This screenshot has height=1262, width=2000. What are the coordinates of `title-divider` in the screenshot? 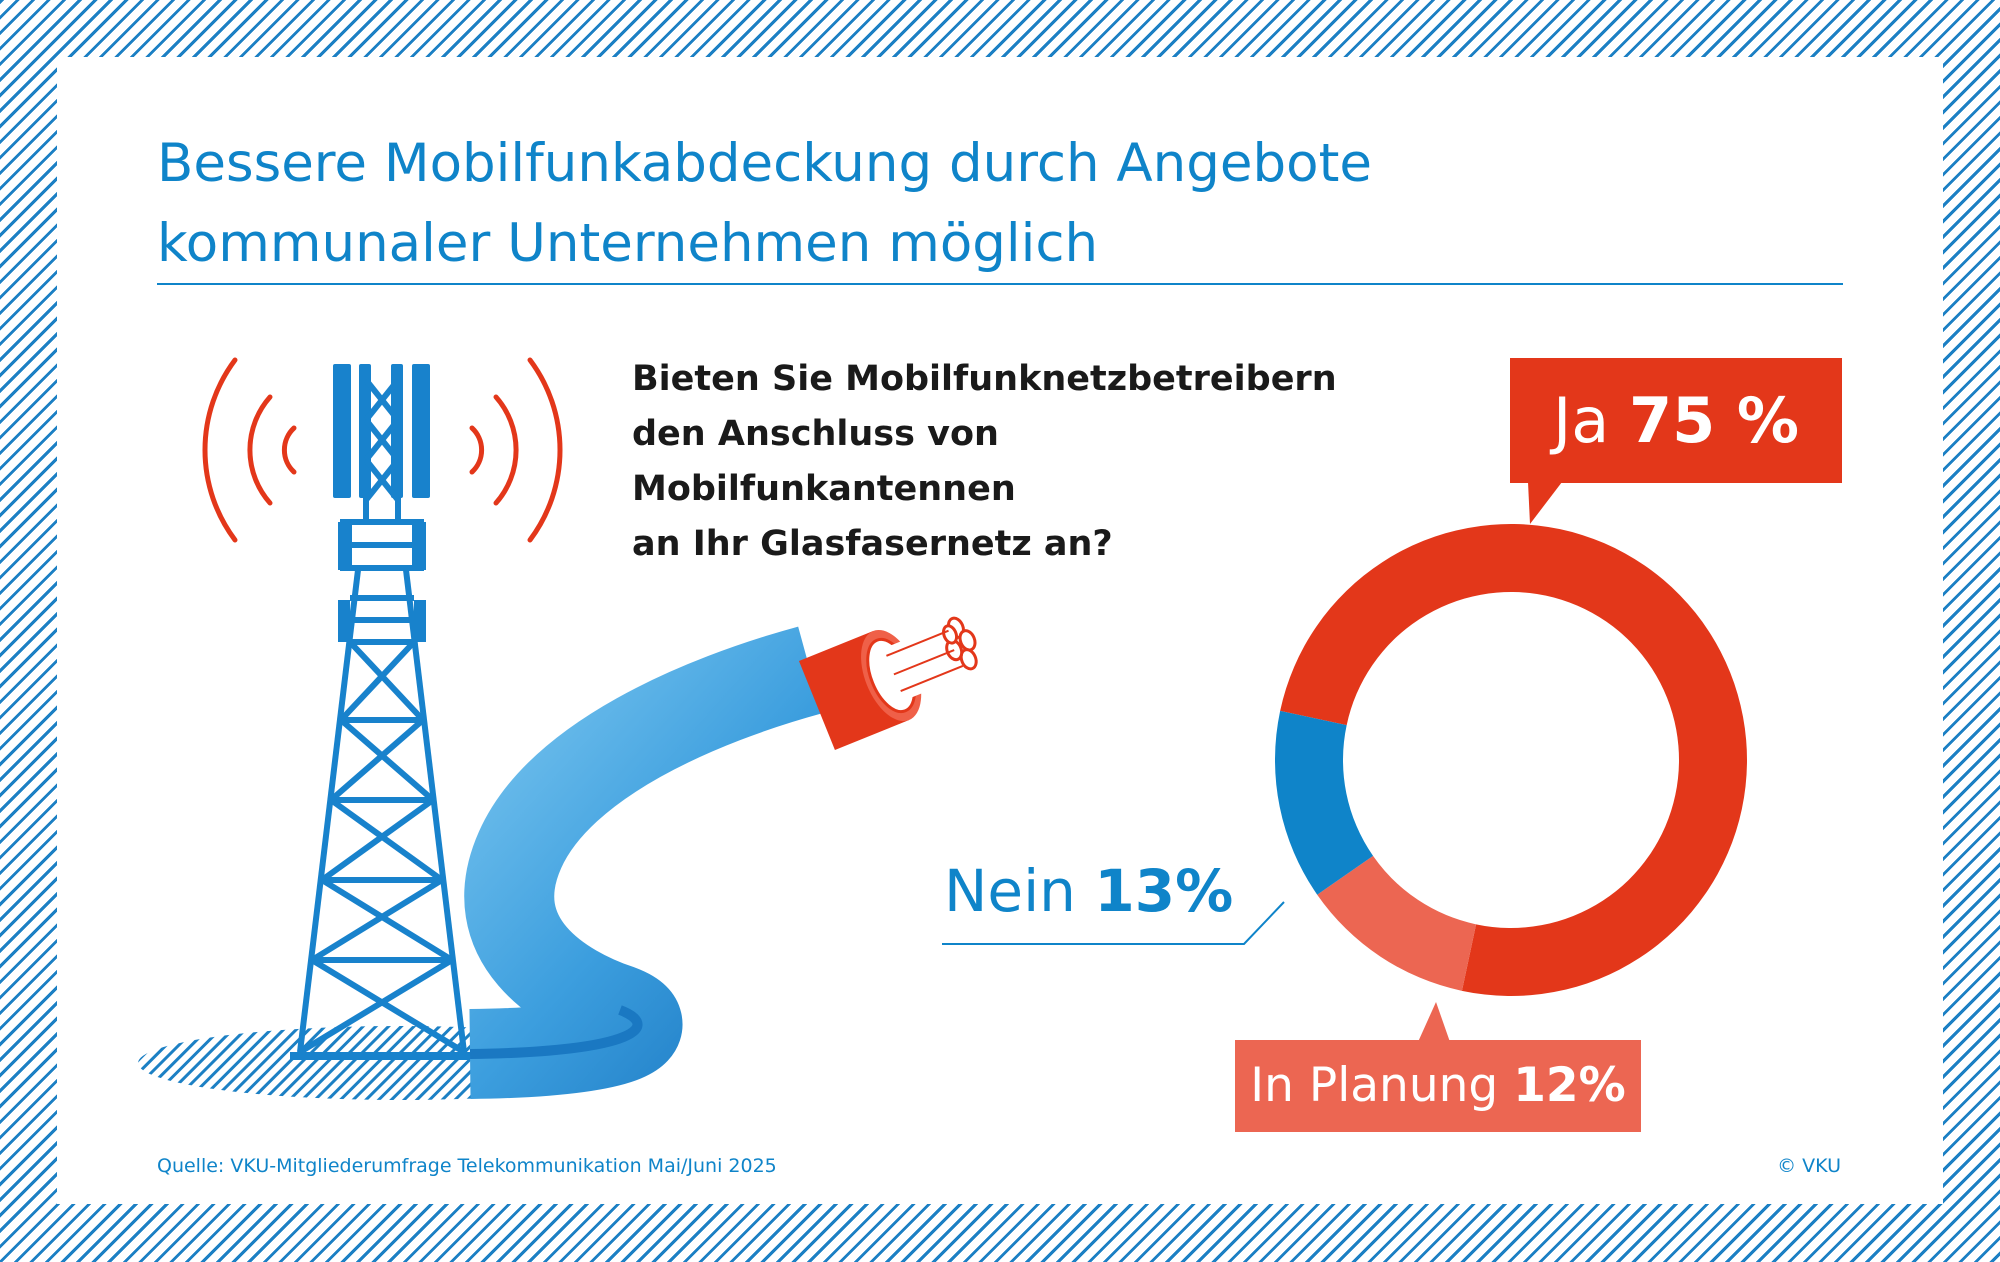 It's located at (1000, 284).